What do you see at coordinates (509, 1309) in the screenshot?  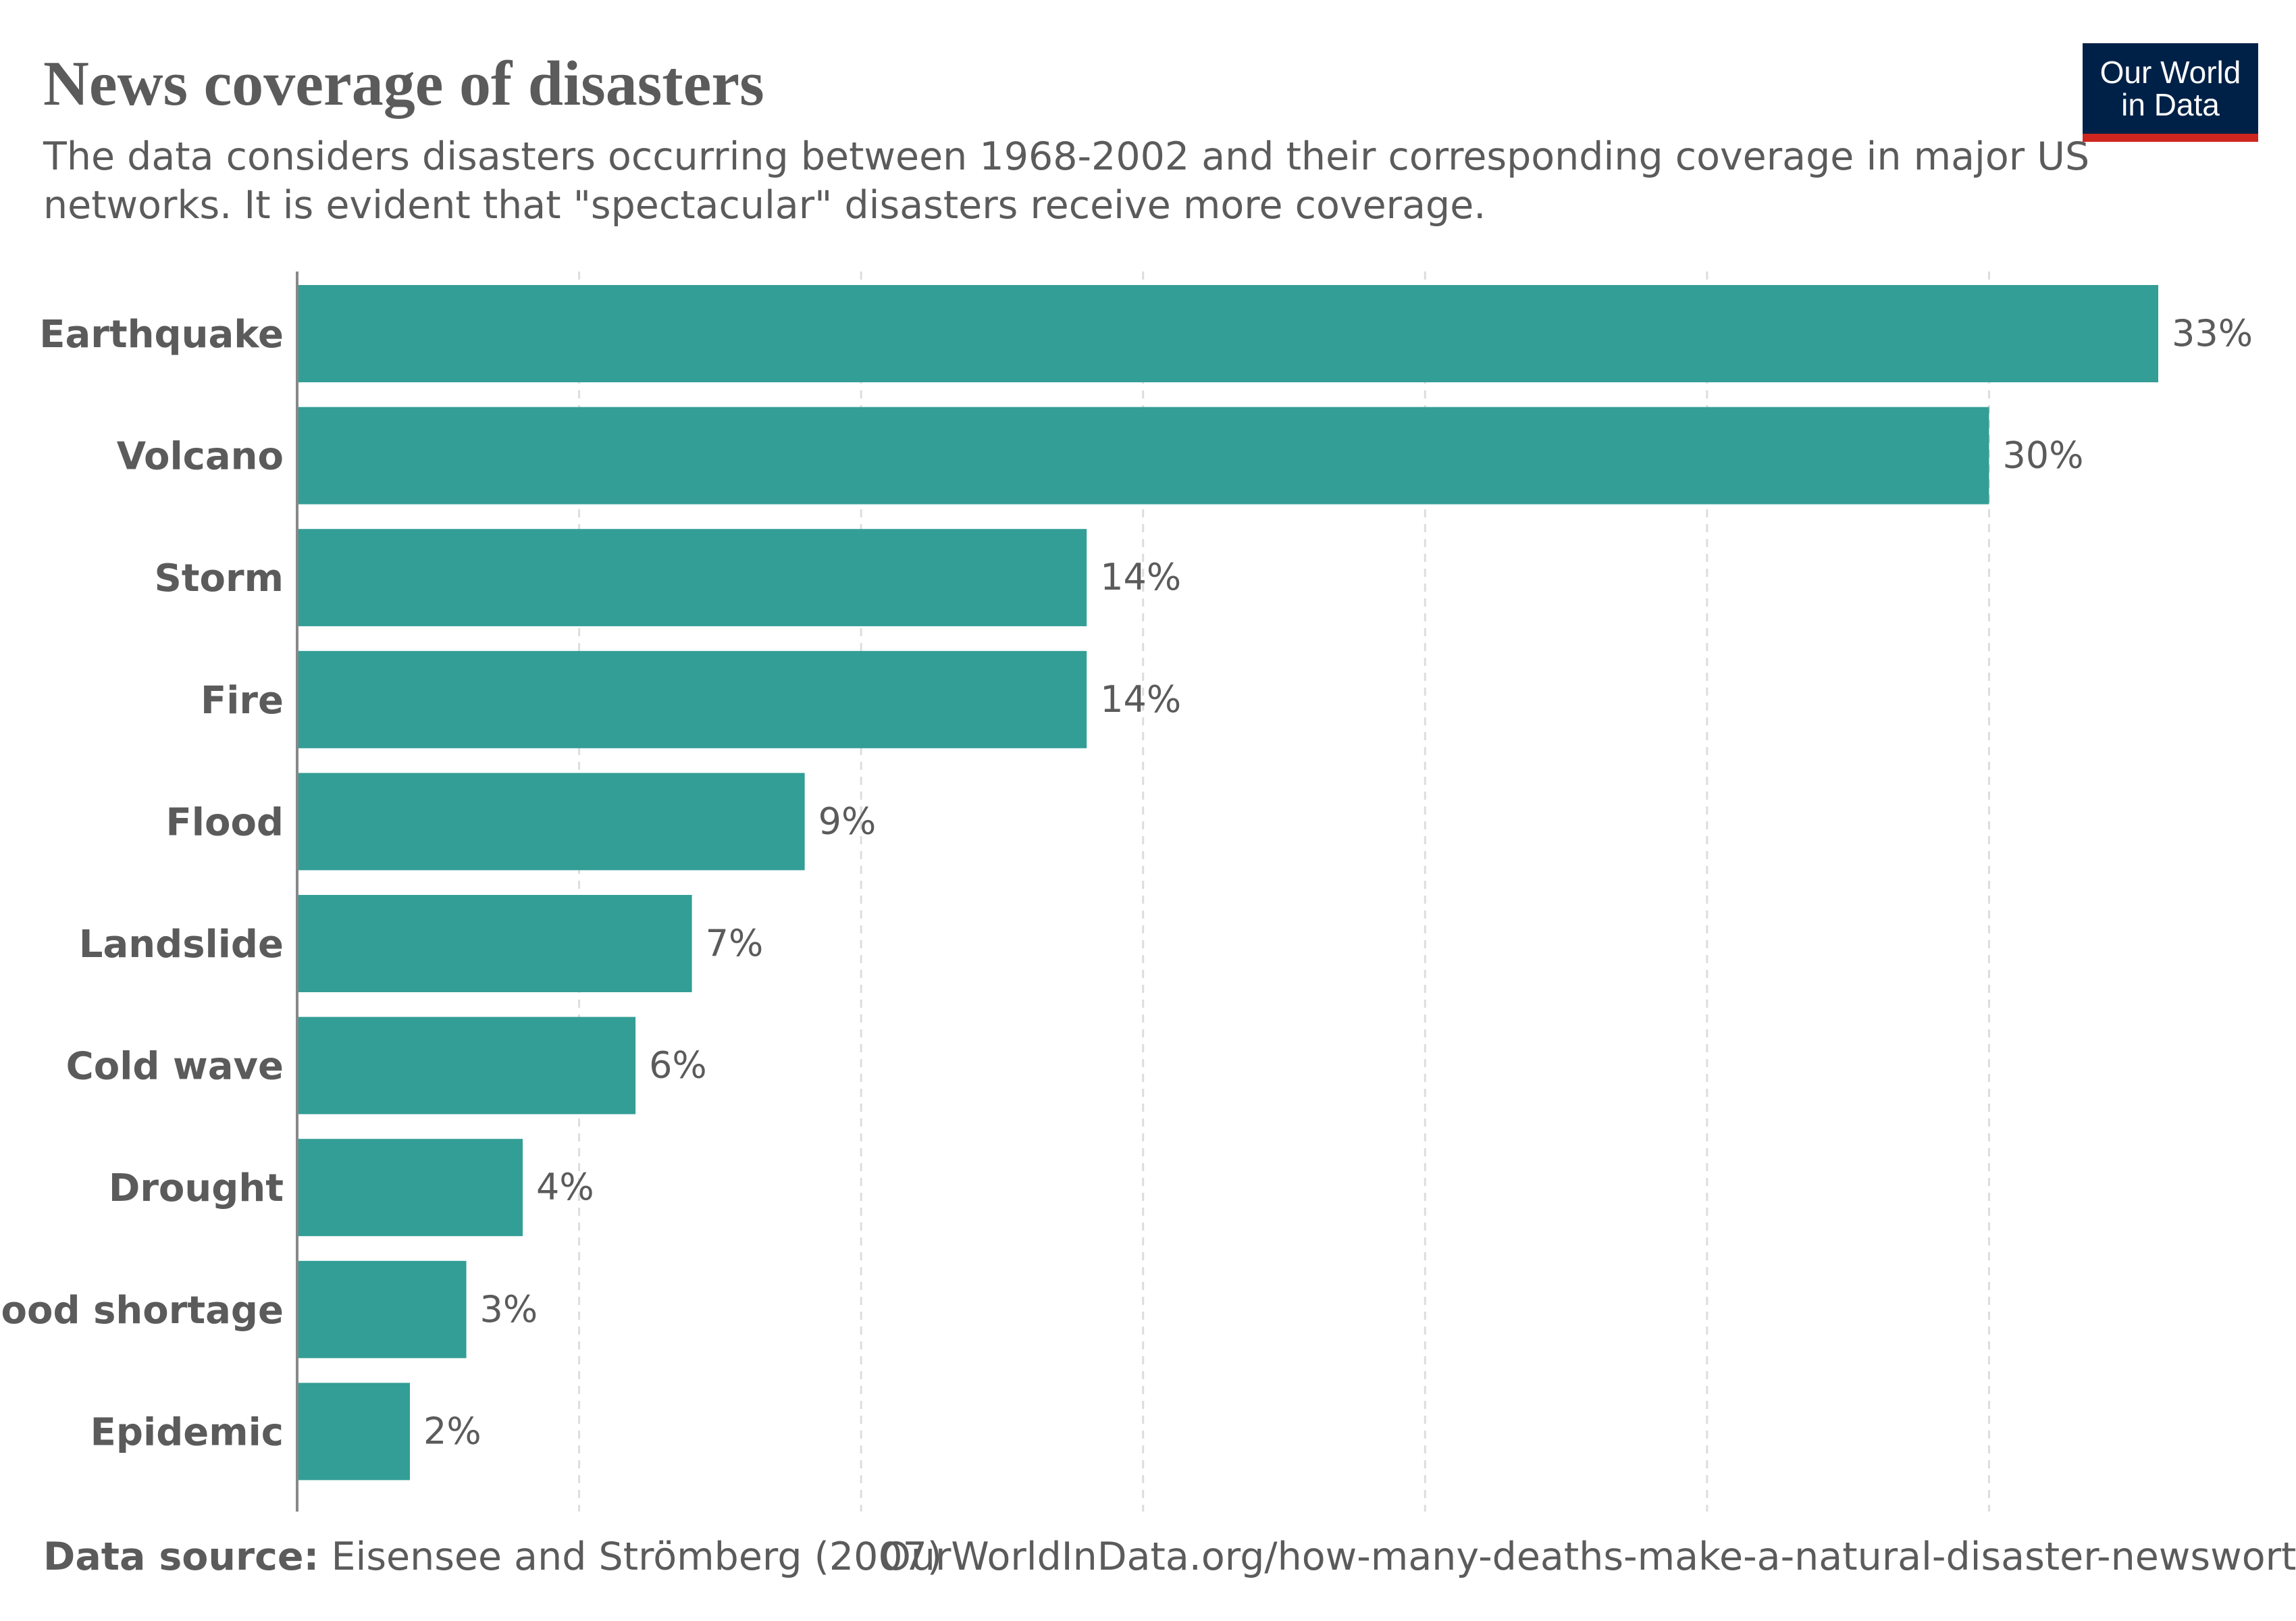 I see `value-label: 3%` at bounding box center [509, 1309].